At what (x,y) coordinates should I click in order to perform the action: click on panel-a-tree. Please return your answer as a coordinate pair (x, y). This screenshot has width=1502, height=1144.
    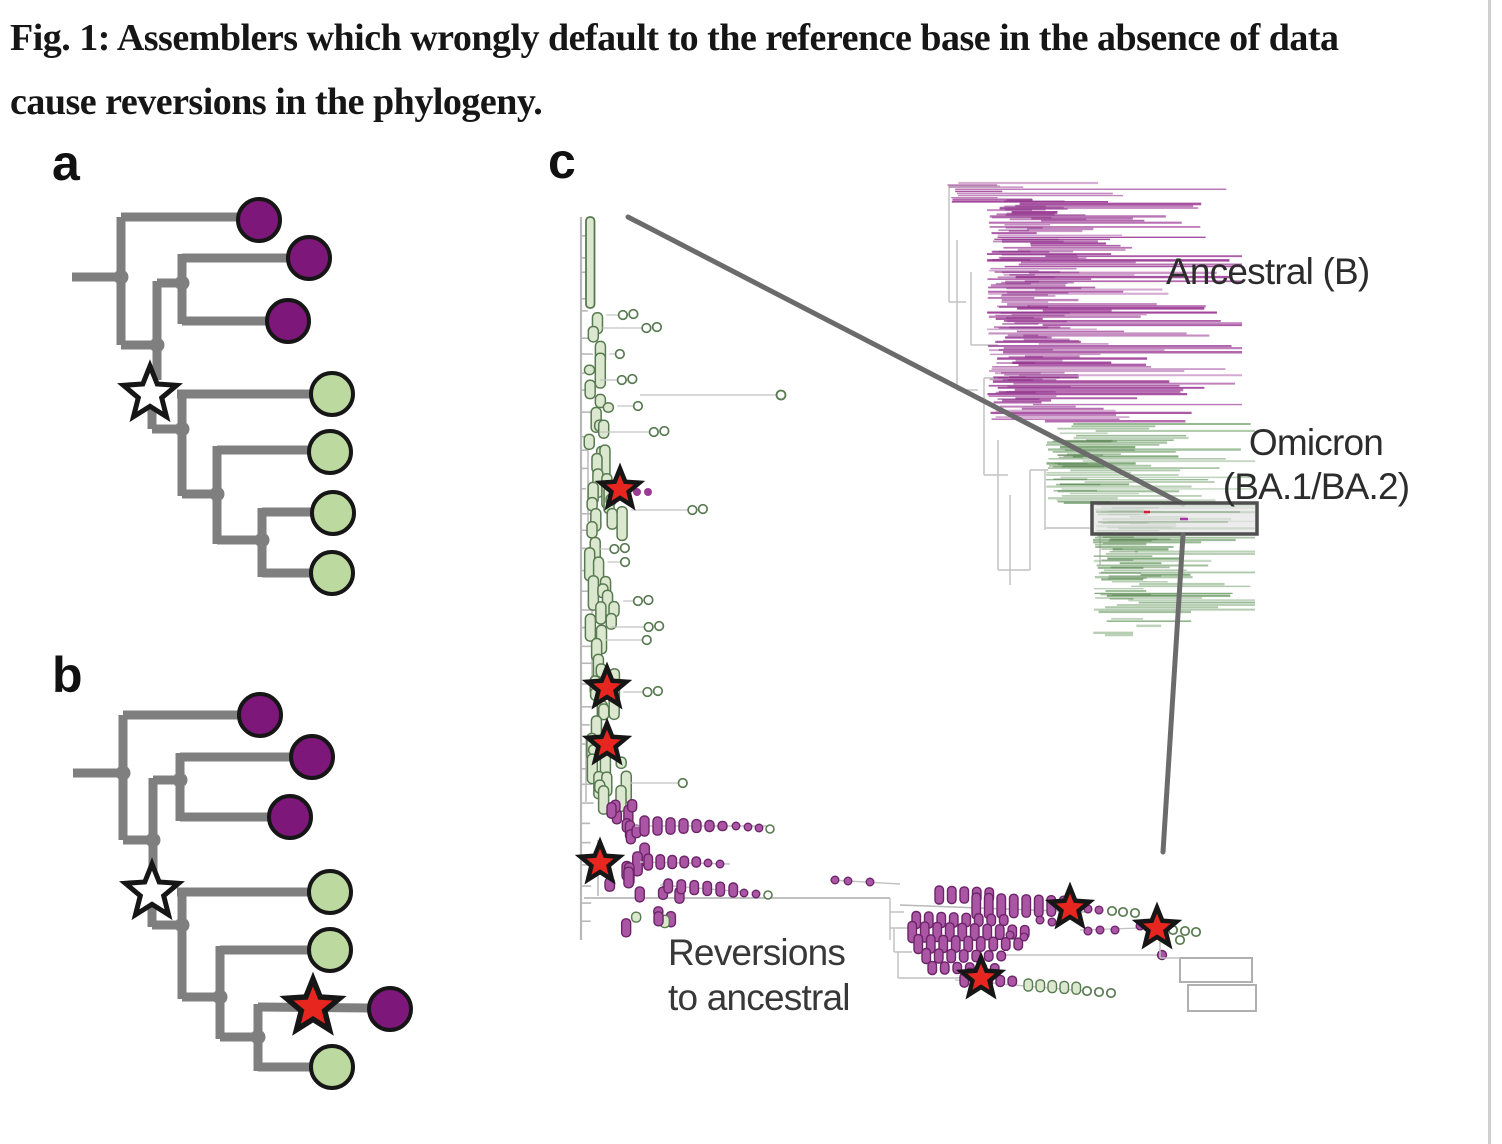
    Looking at the image, I should click on (214, 396).